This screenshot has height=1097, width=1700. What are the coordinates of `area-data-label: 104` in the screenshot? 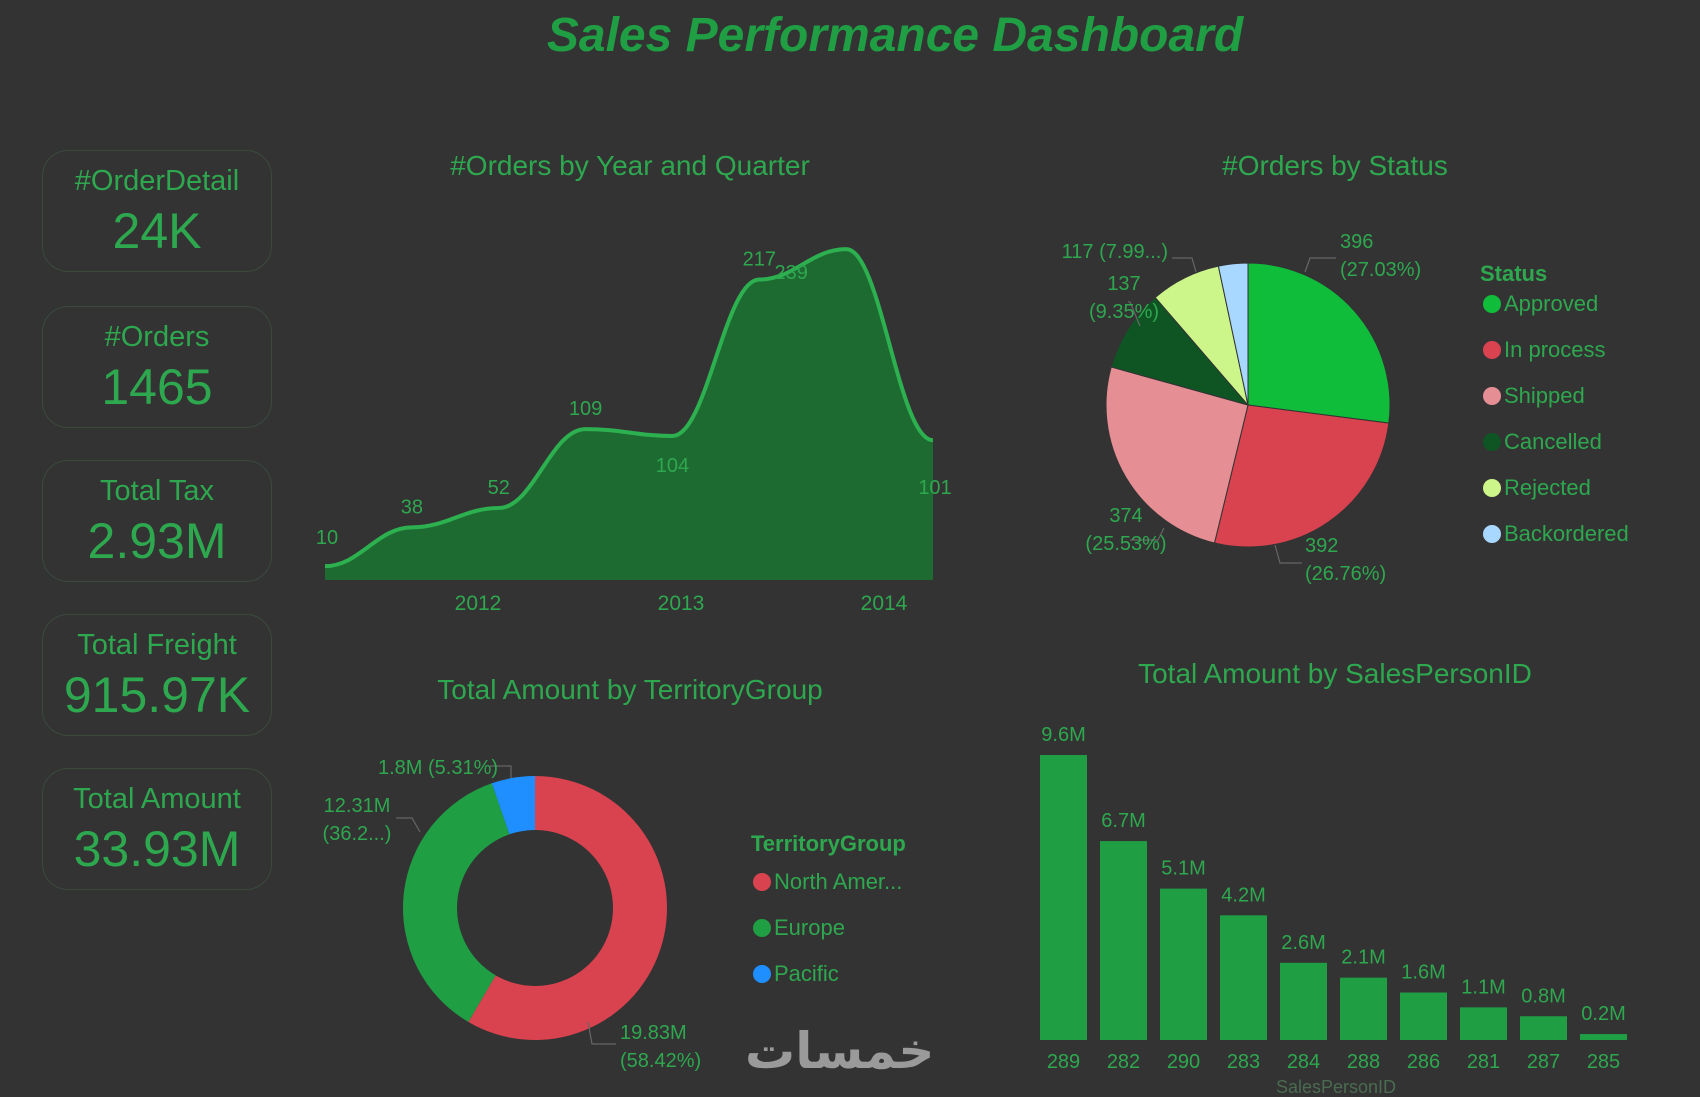 It's located at (672, 466).